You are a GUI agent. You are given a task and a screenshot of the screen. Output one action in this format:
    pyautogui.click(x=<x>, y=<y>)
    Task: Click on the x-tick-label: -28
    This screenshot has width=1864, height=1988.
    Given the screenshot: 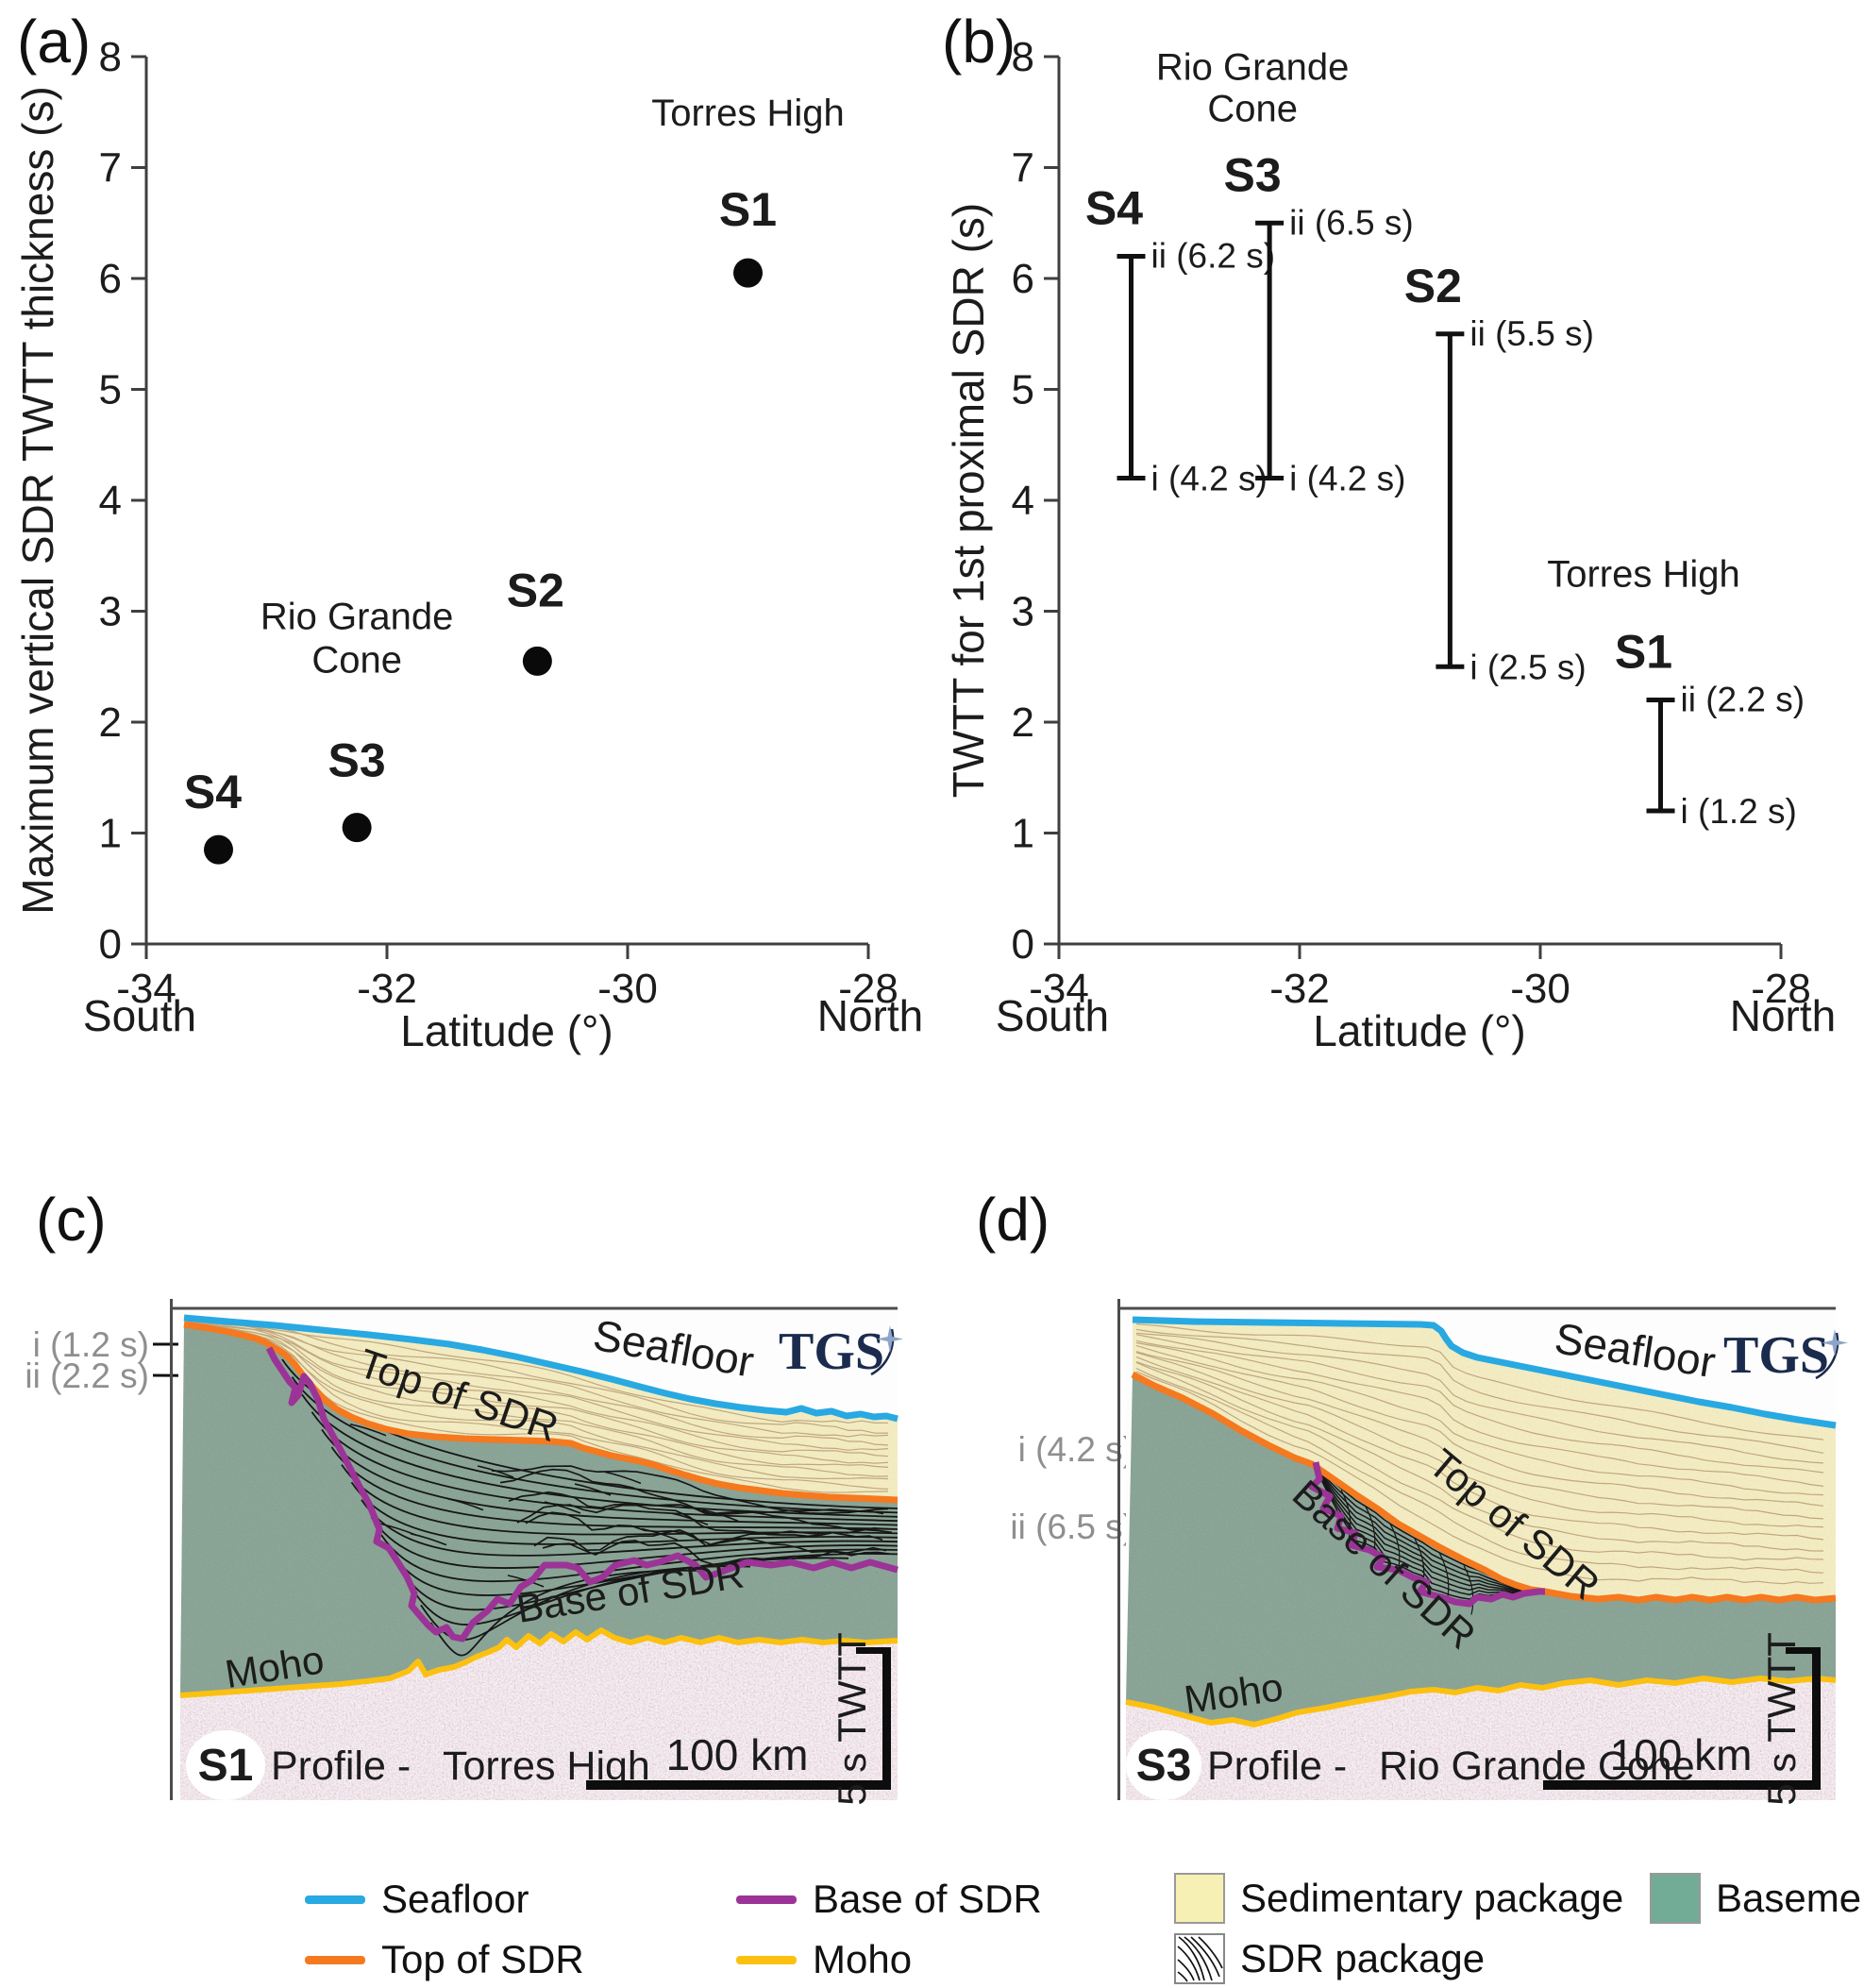 What is the action you would take?
    pyautogui.click(x=868, y=989)
    